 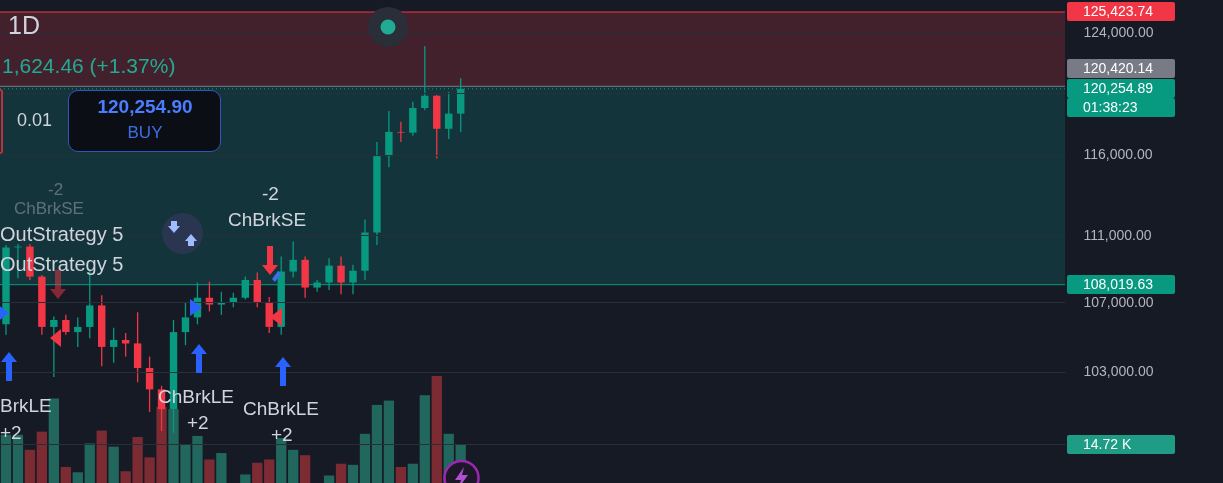 I want to click on ref-line-label: 108,019.63, so click(x=1121, y=285).